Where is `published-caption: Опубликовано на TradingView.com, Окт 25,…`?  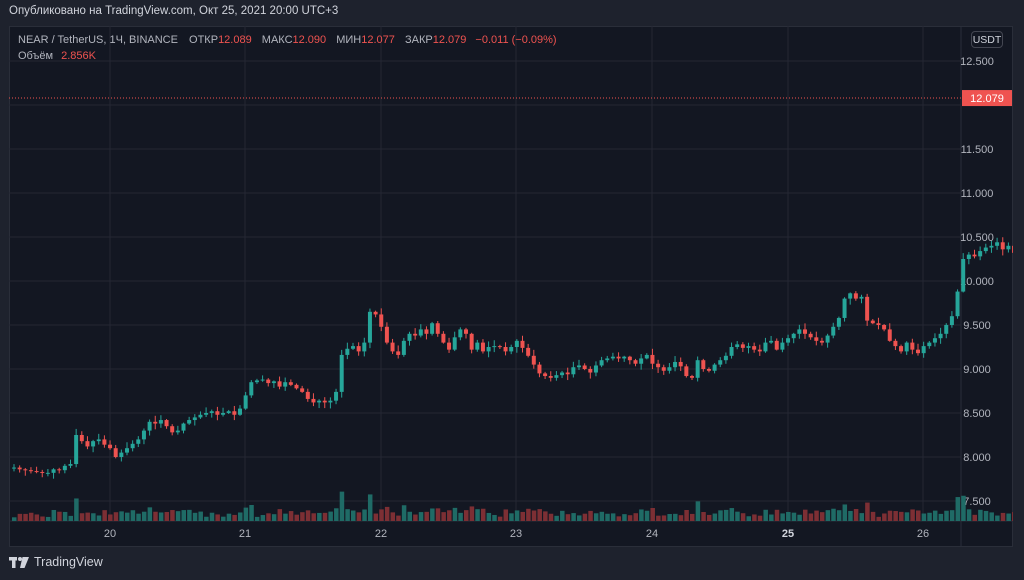
published-caption: Опубликовано на TradingView.com, Окт 25,… is located at coordinates (174, 11).